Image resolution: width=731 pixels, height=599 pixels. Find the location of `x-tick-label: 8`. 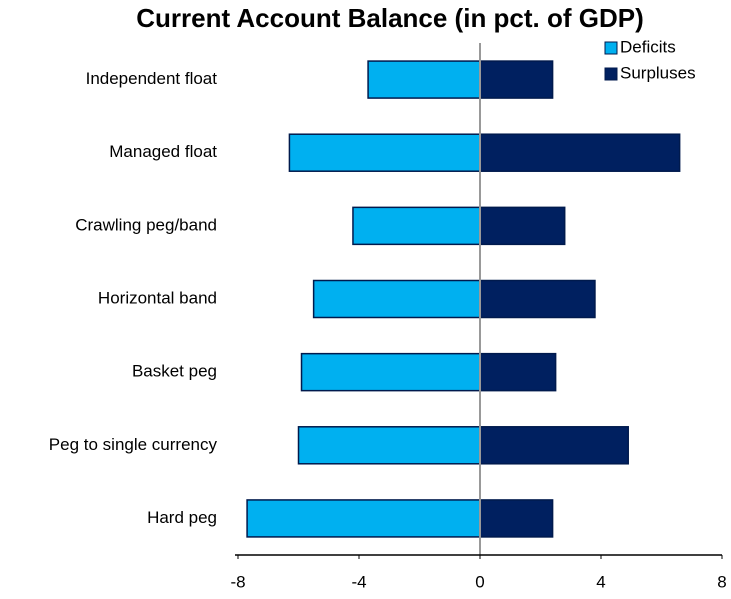

x-tick-label: 8 is located at coordinates (721, 581).